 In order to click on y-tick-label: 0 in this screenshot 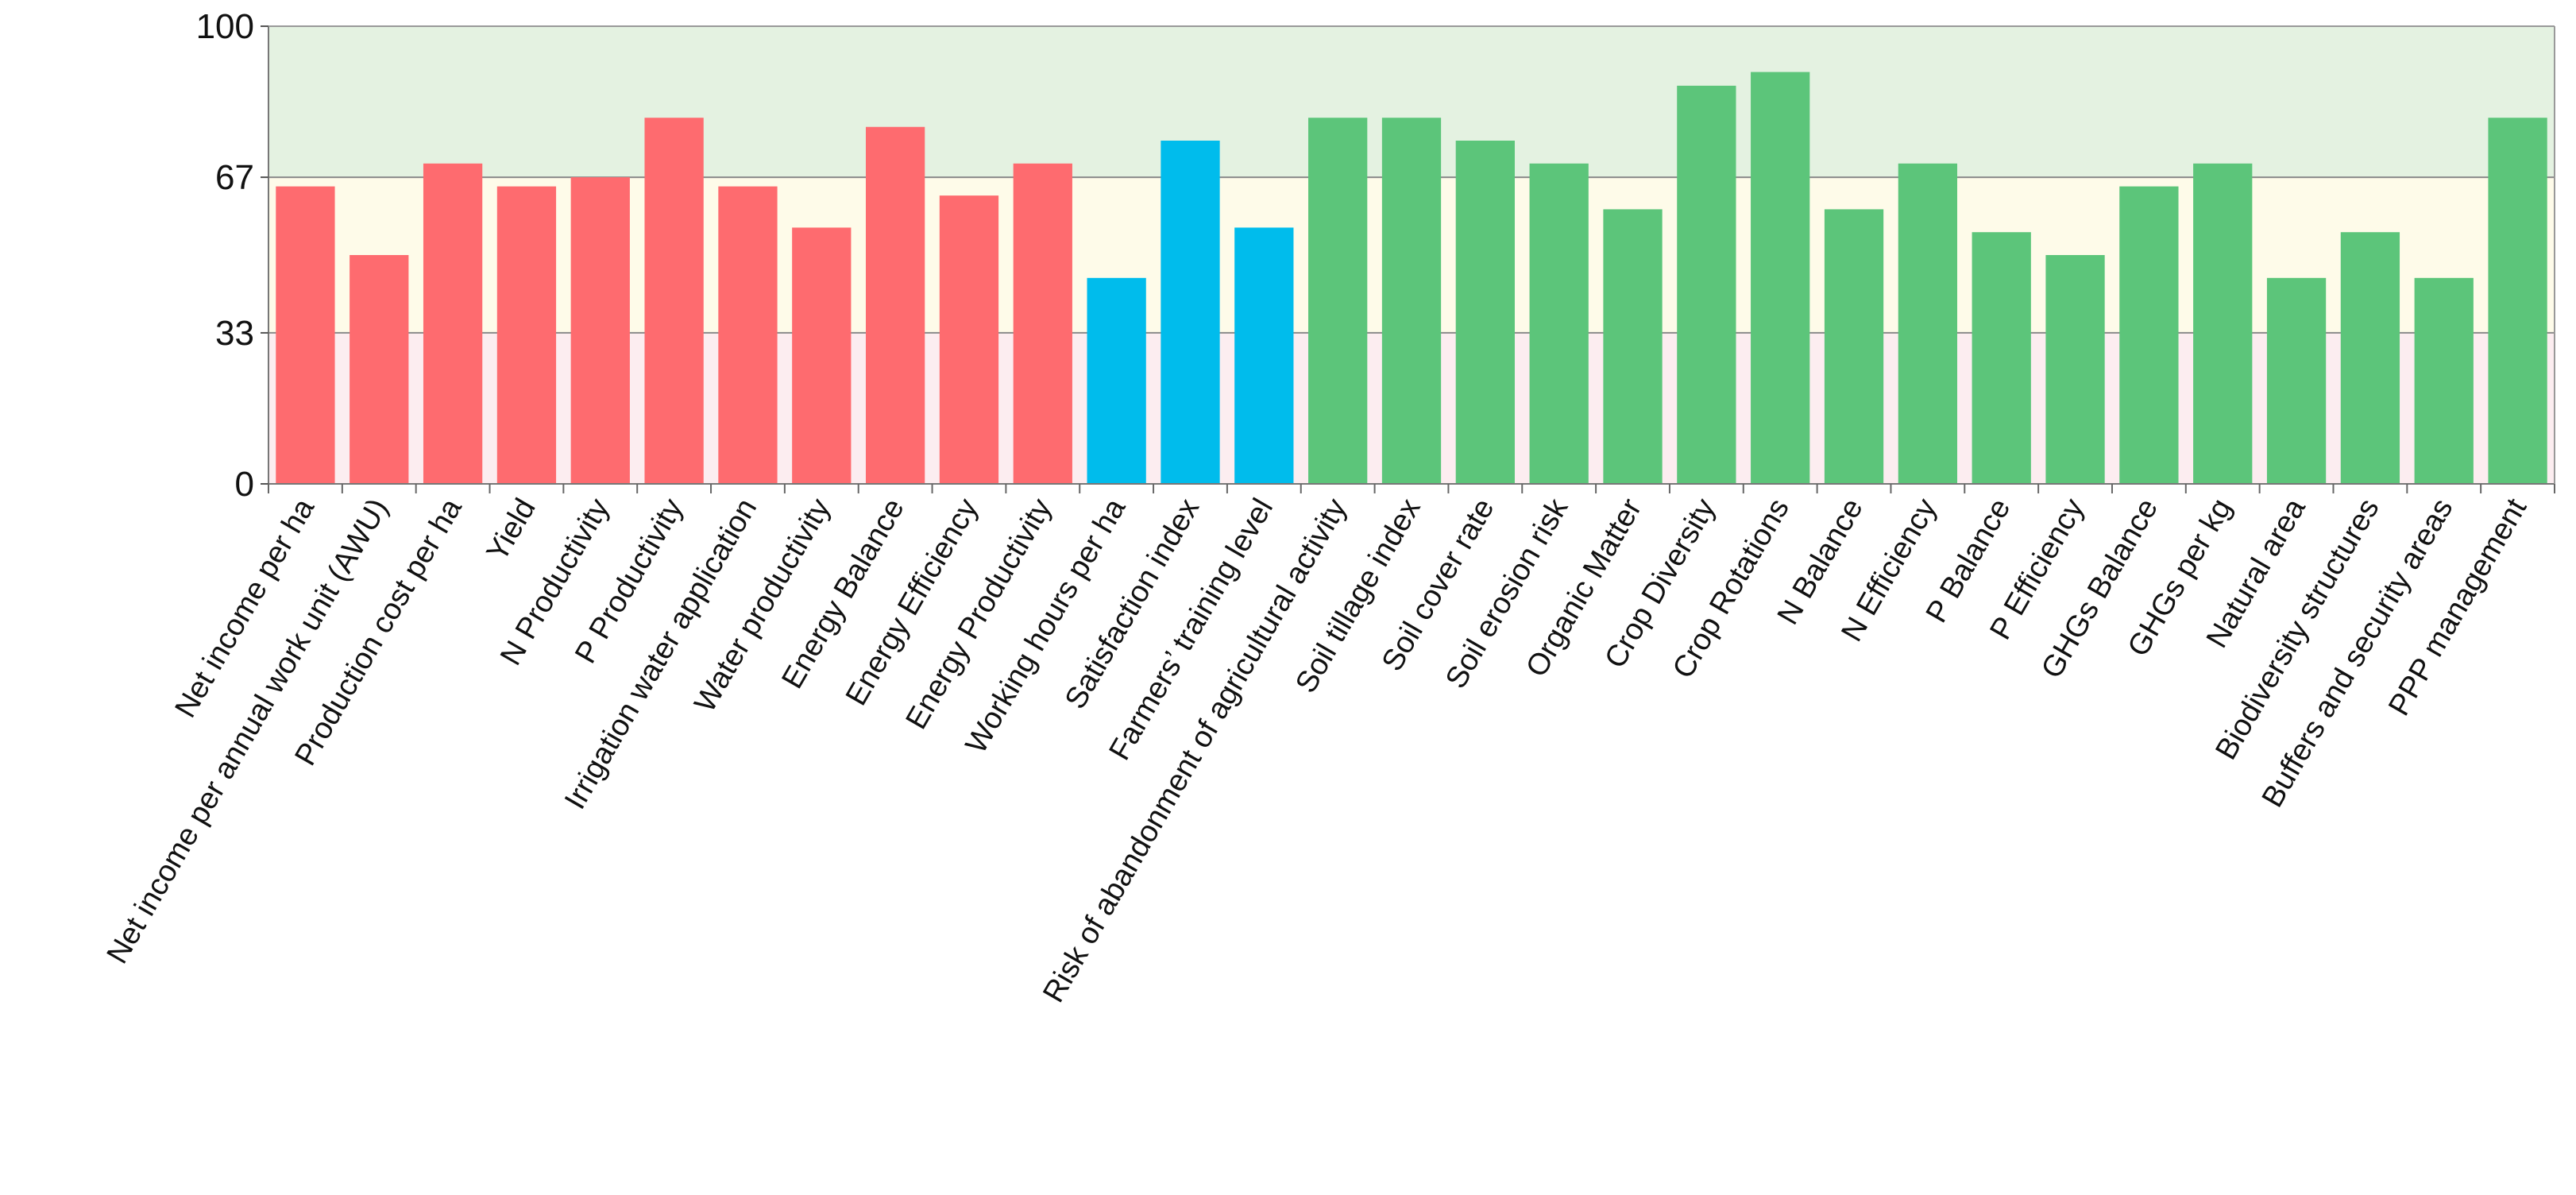, I will do `click(245, 484)`.